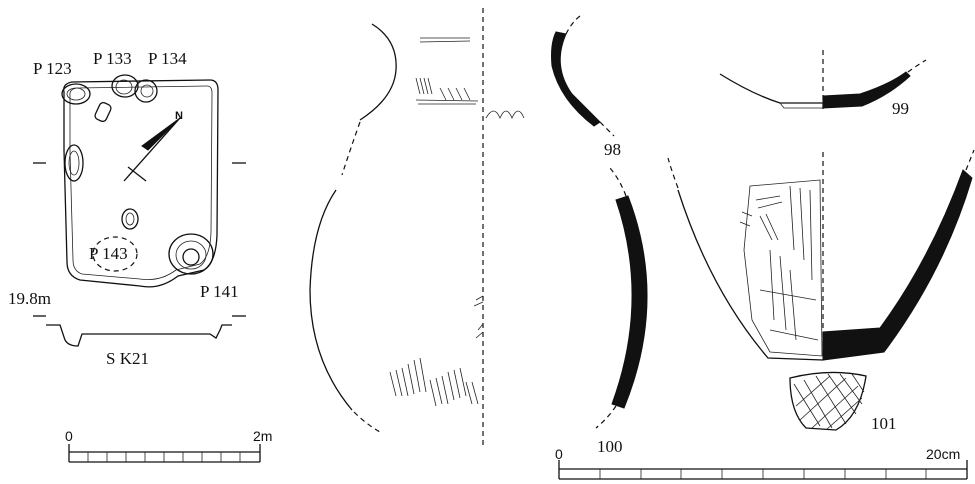  What do you see at coordinates (378, 72) in the screenshot?
I see `jar-neck` at bounding box center [378, 72].